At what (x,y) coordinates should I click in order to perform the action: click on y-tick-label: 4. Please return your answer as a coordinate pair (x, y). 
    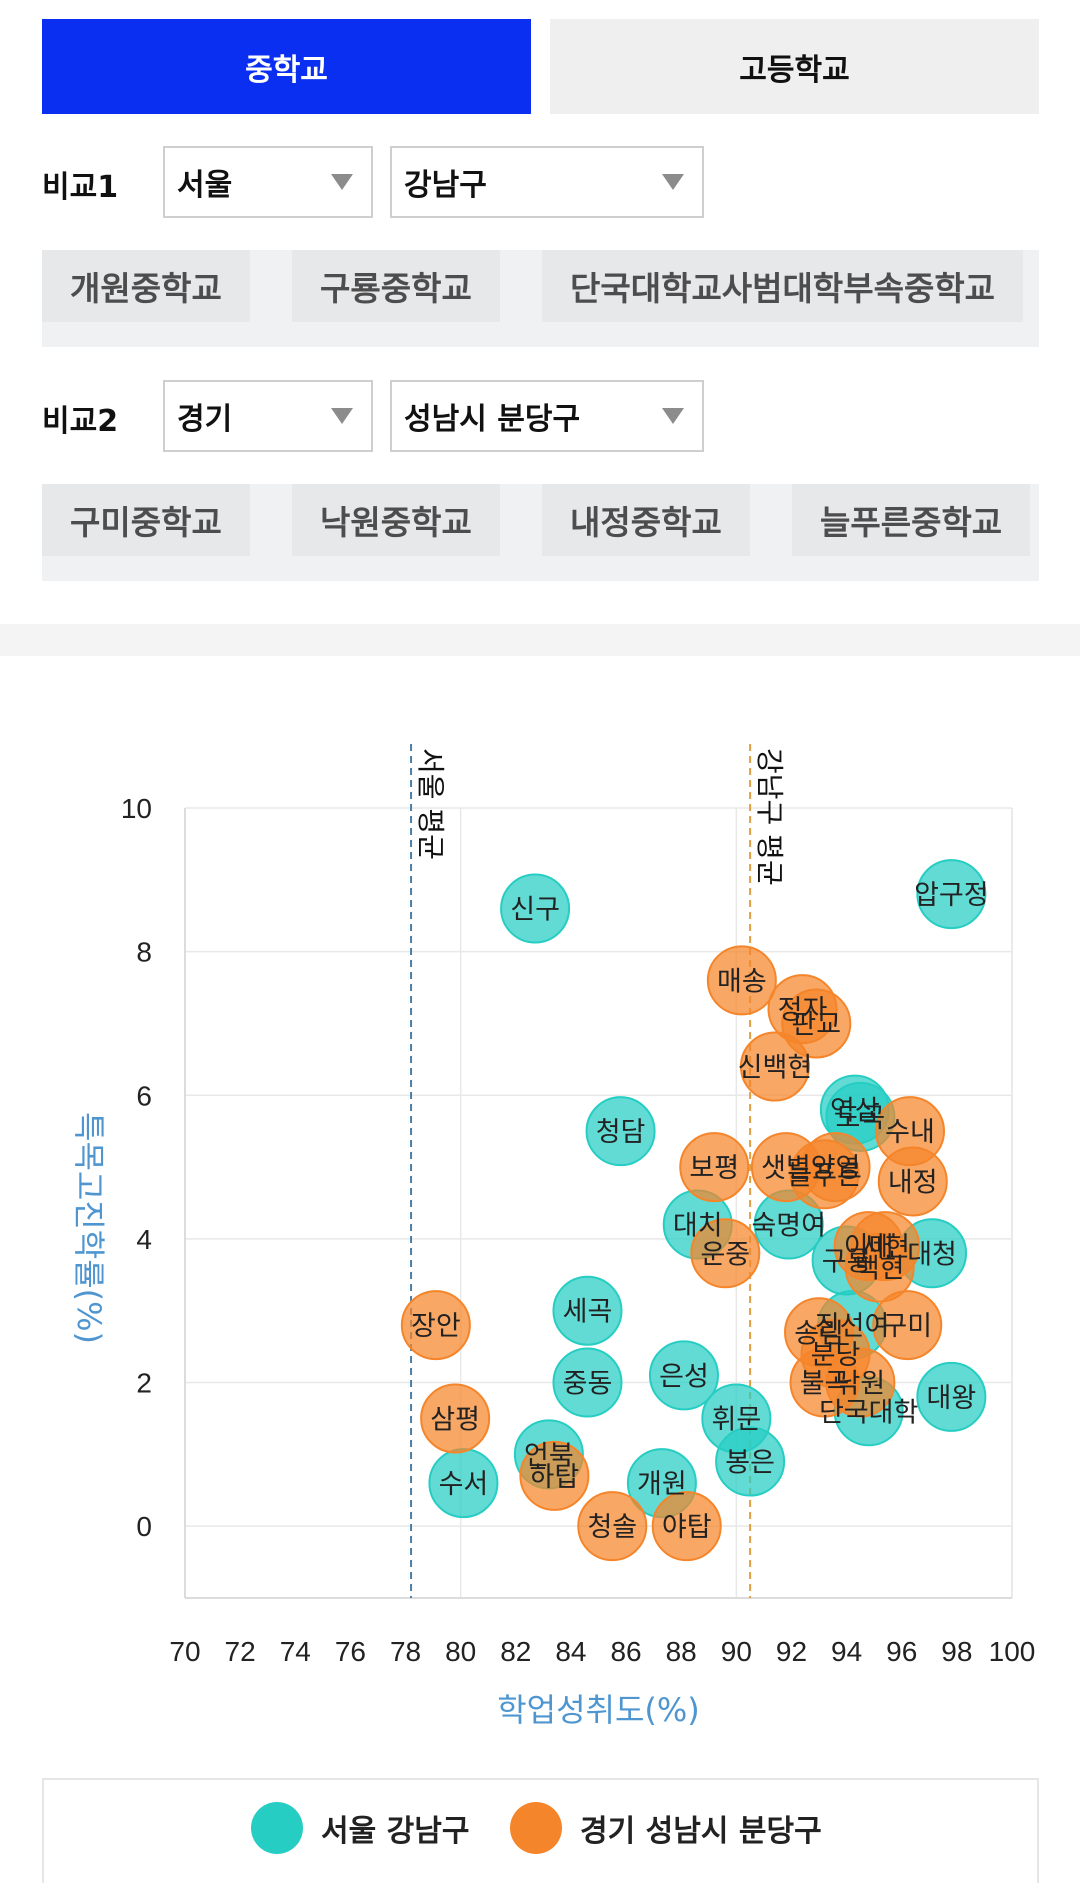
    Looking at the image, I should click on (144, 1239).